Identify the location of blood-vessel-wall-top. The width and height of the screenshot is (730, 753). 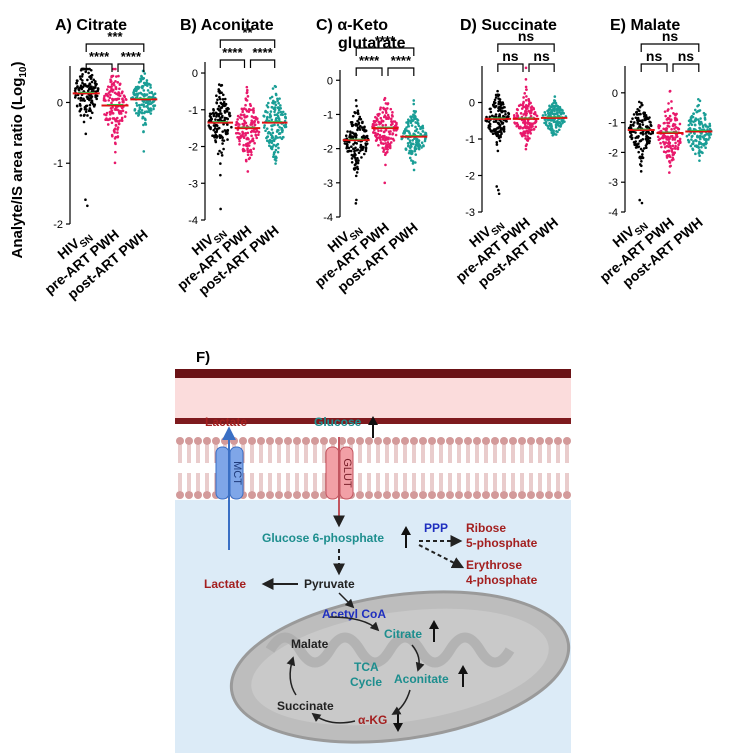
(373, 373).